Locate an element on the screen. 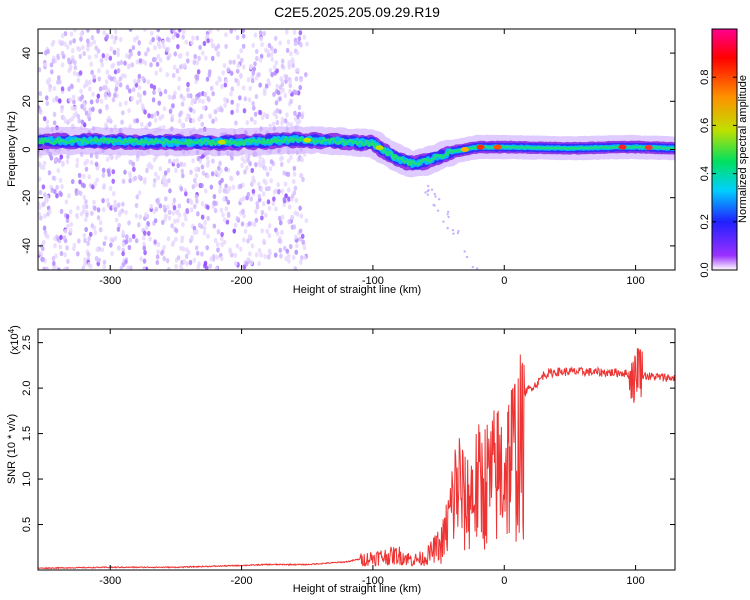 The height and width of the screenshot is (600, 750). colorbar-tick-label: 0.6 is located at coordinates (705, 125).